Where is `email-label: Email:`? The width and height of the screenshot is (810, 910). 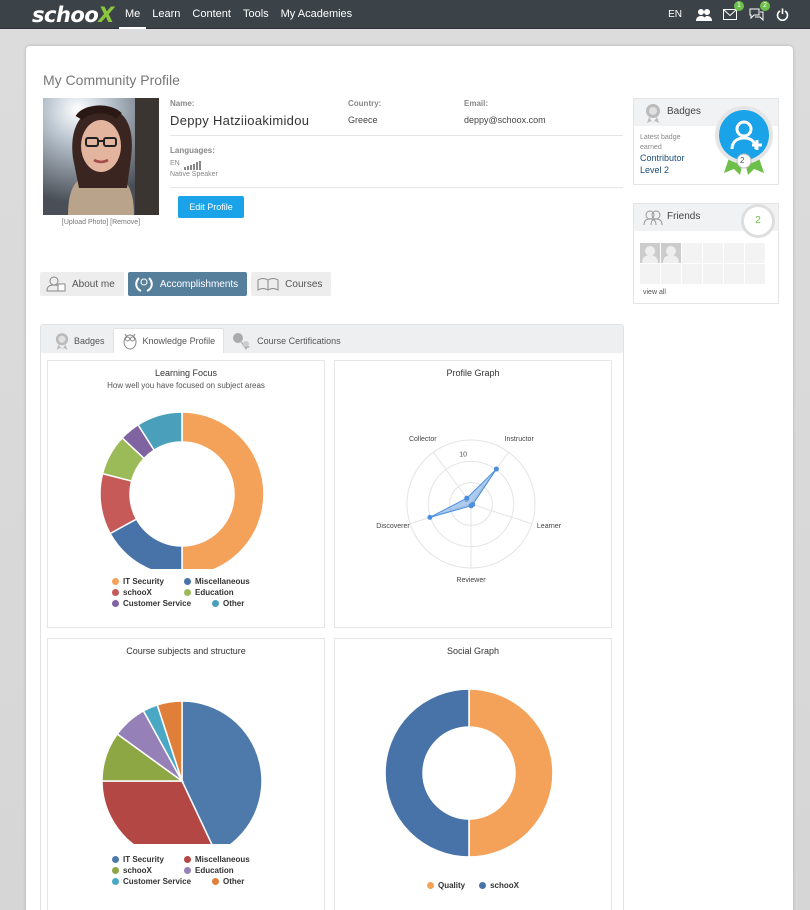 email-label: Email: is located at coordinates (476, 103).